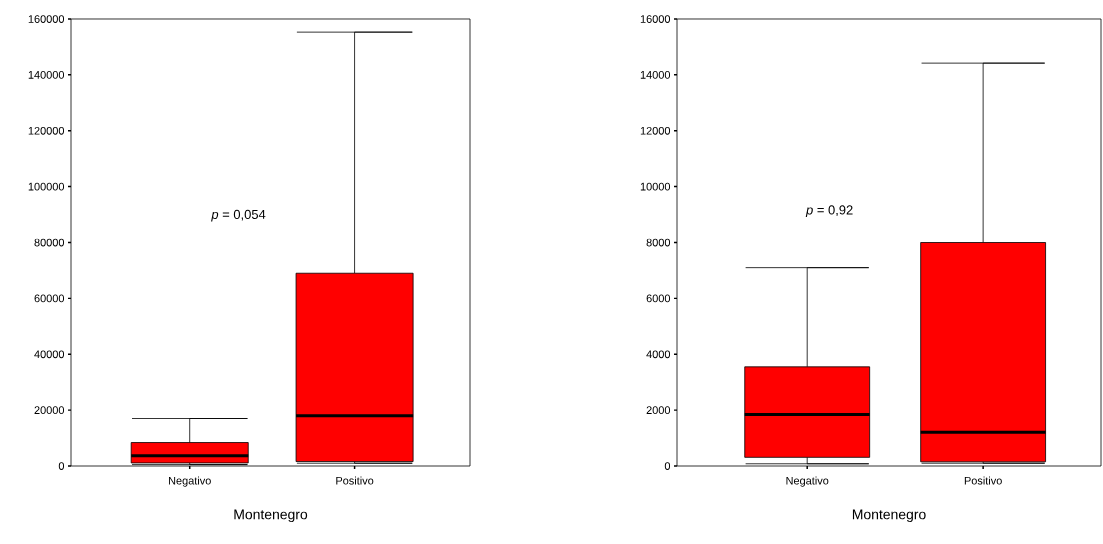 The width and height of the screenshot is (1103, 544). I want to click on y-tick-label: 6000, so click(658, 298).